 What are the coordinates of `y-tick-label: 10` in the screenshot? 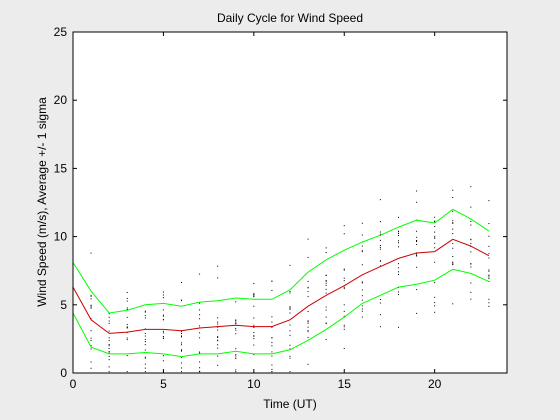 It's located at (61, 237).